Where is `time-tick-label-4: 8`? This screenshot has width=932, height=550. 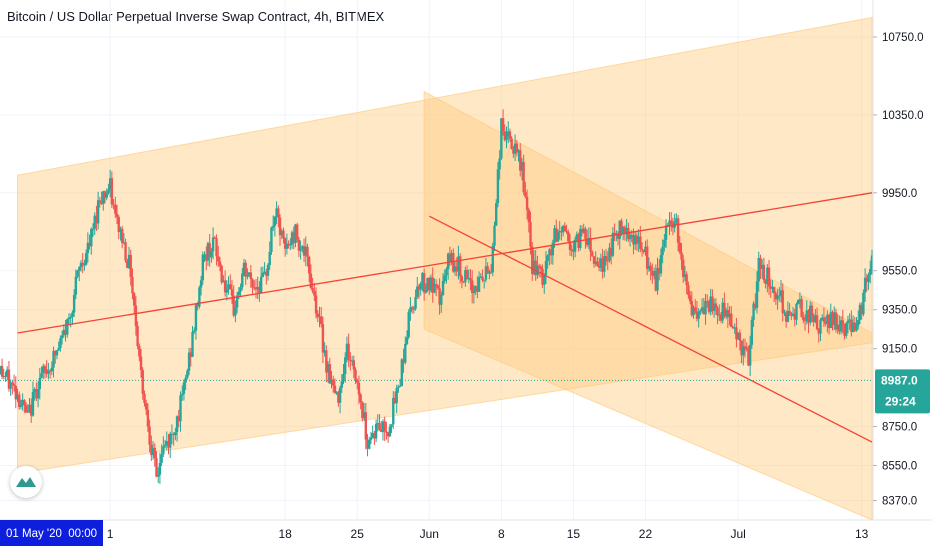 time-tick-label-4: 8 is located at coordinates (501, 534).